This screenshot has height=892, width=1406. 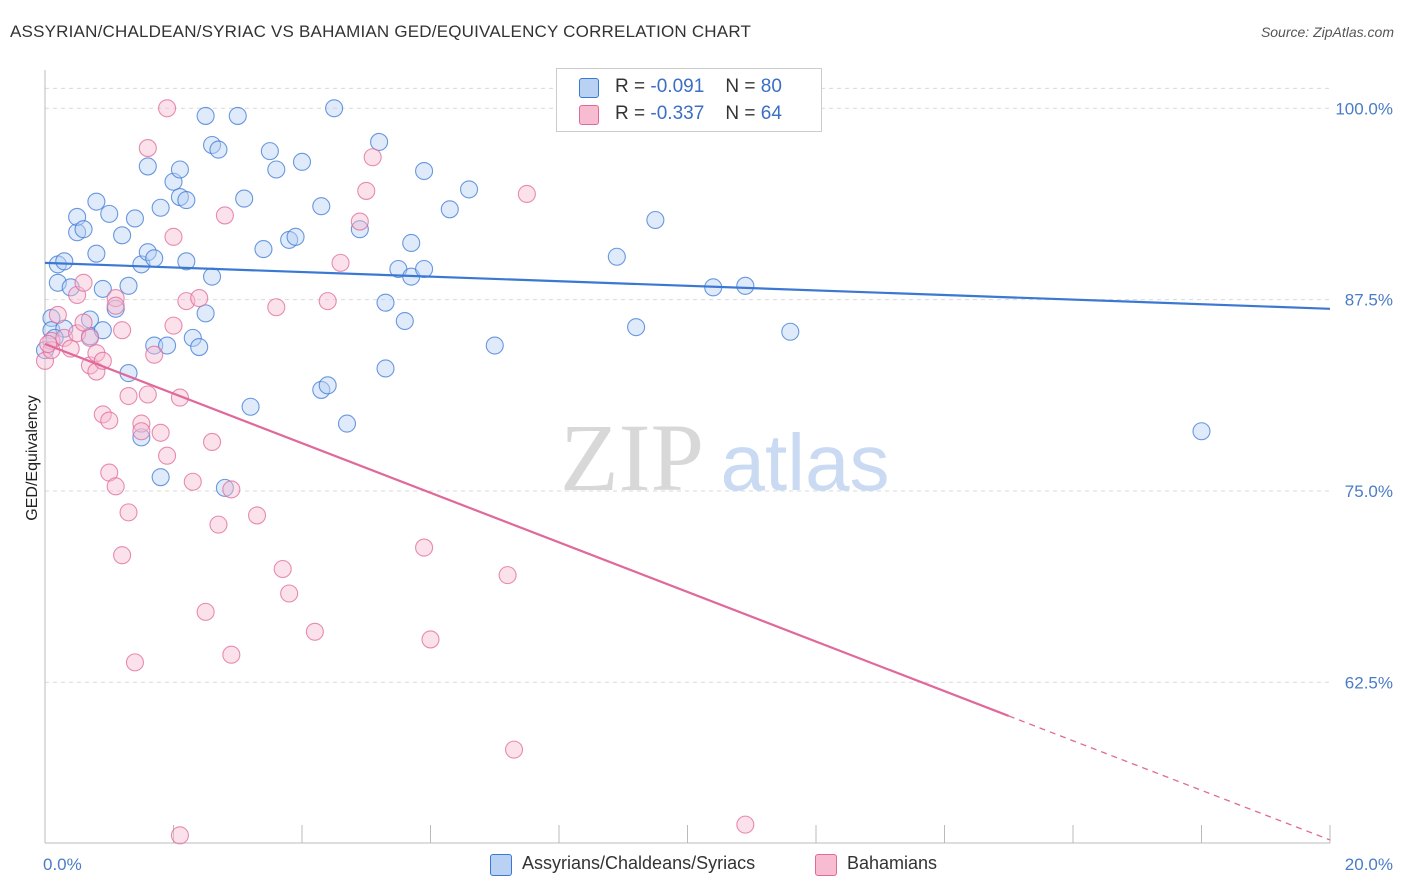 What do you see at coordinates (687, 285) in the screenshot?
I see `blue-trend-line` at bounding box center [687, 285].